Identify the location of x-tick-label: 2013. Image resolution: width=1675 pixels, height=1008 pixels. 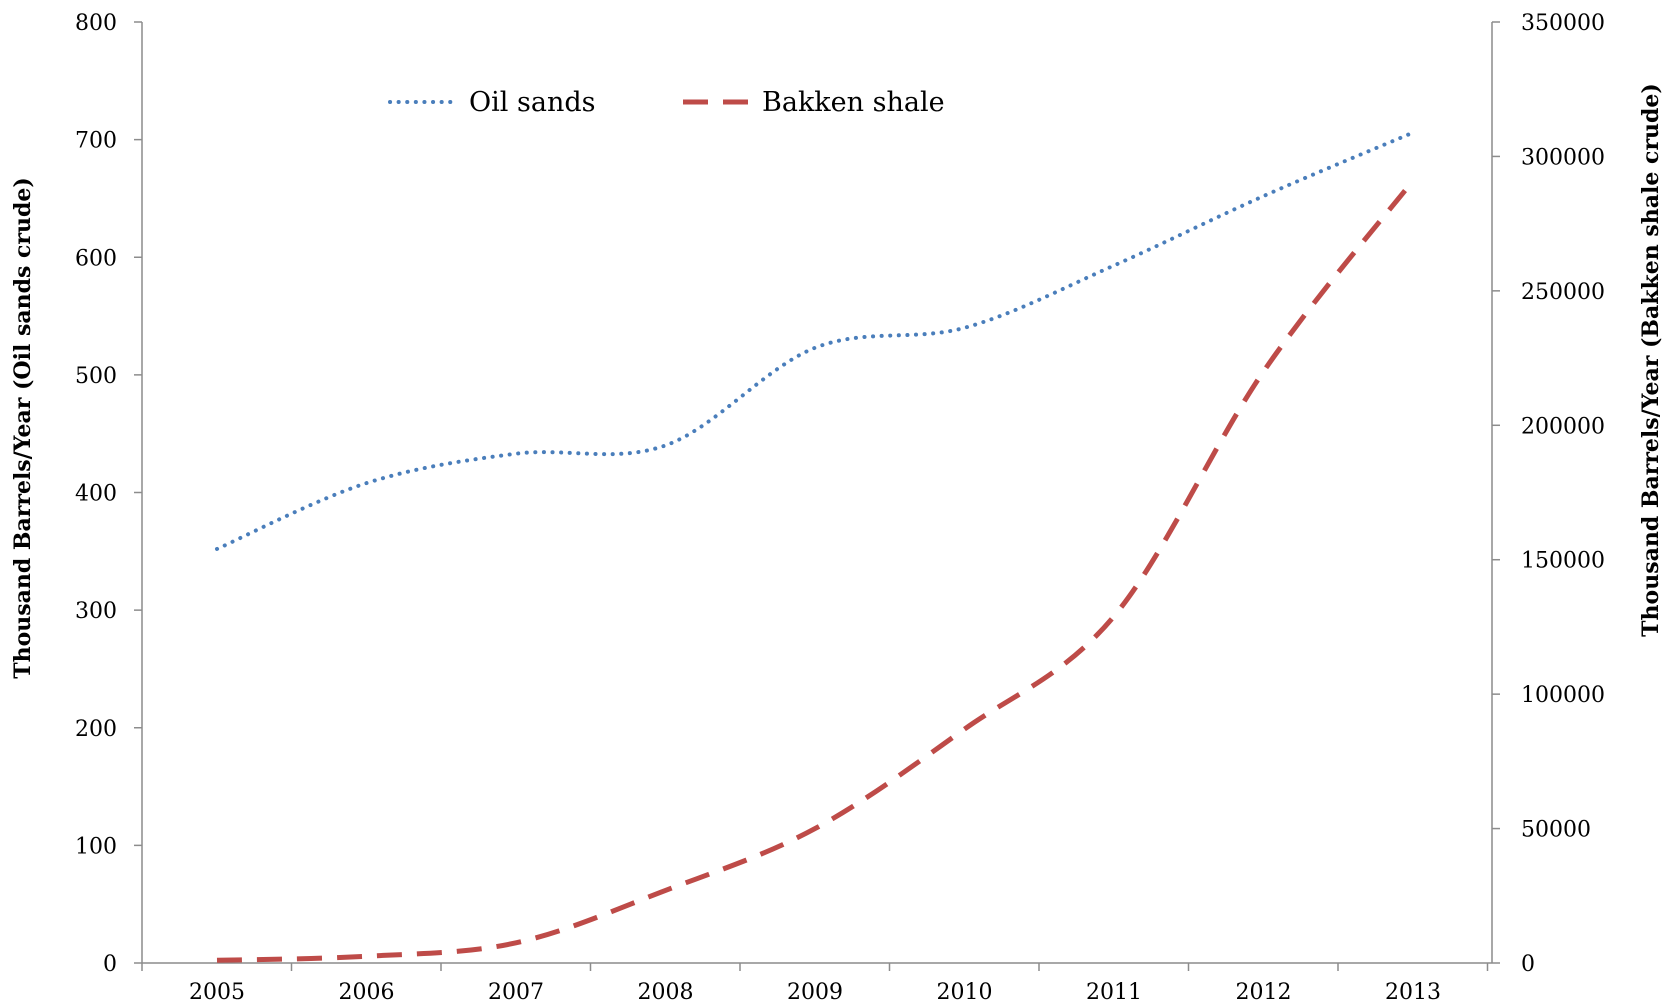
(1413, 992).